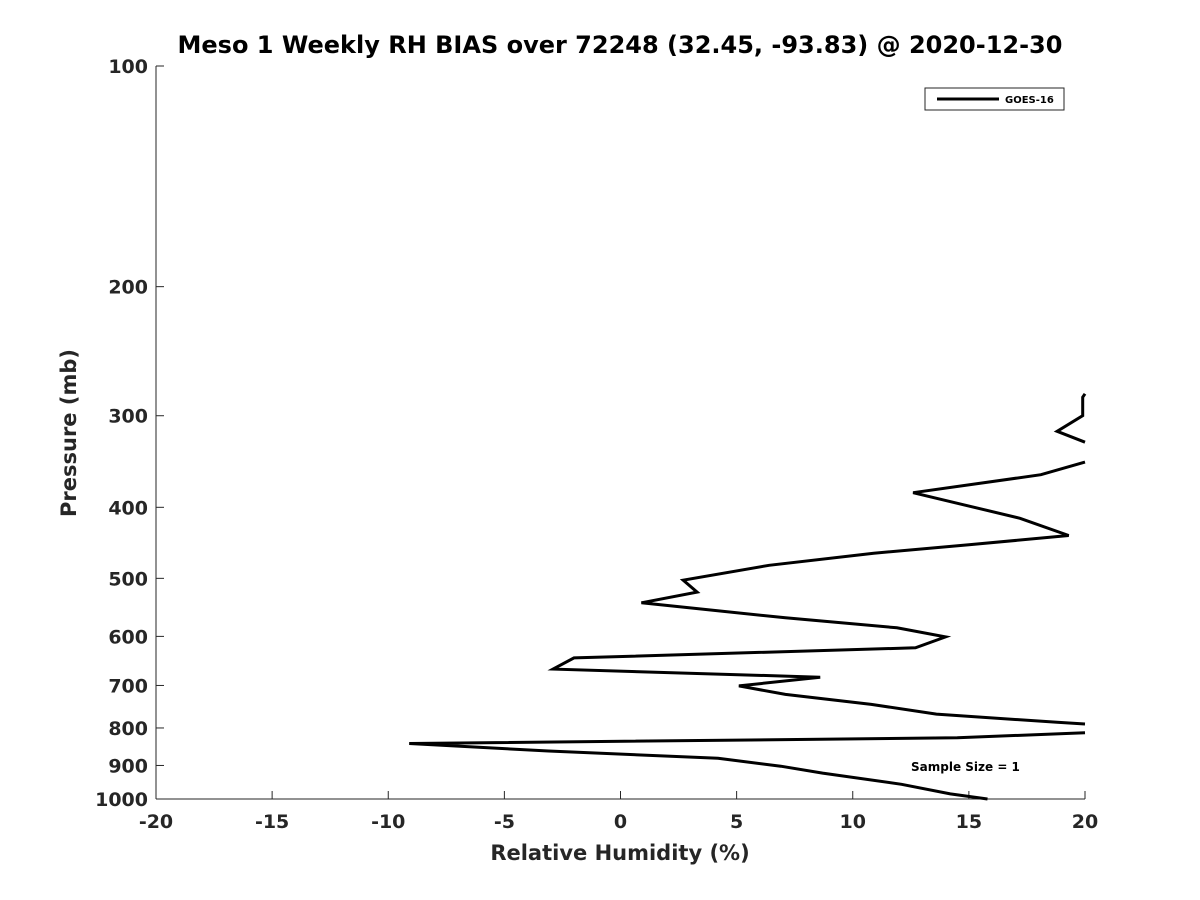 The image size is (1200, 900). Describe the element at coordinates (388, 822) in the screenshot. I see `x-tick-label: -10` at that location.